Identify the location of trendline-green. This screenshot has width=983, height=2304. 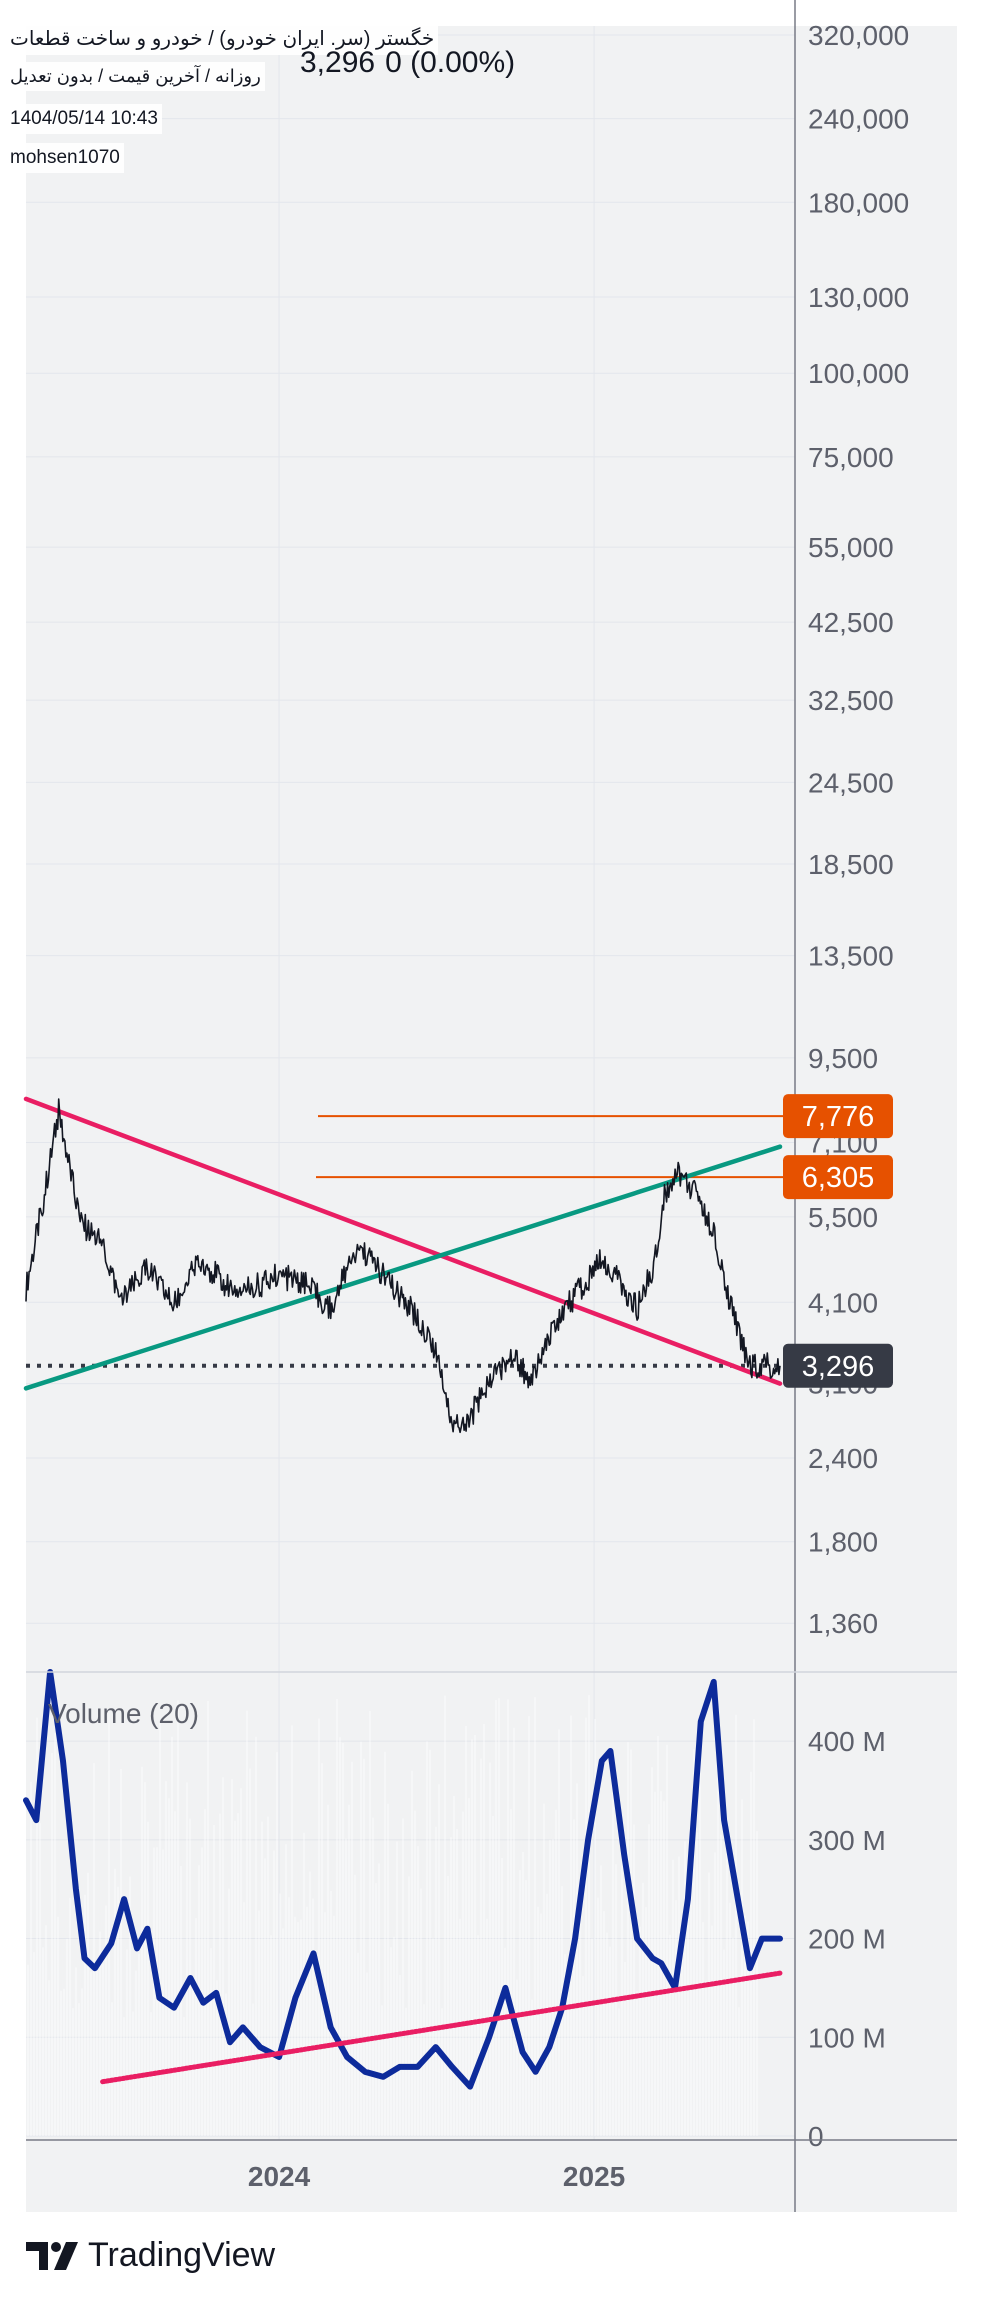
(403, 1267).